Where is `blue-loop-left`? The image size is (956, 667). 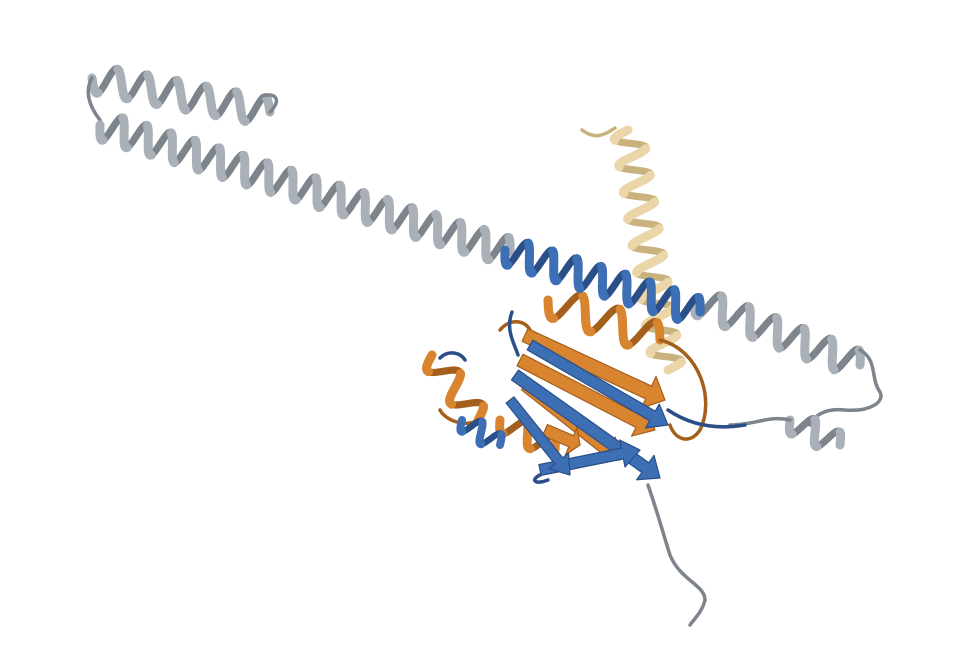
blue-loop-left is located at coordinates (452, 356).